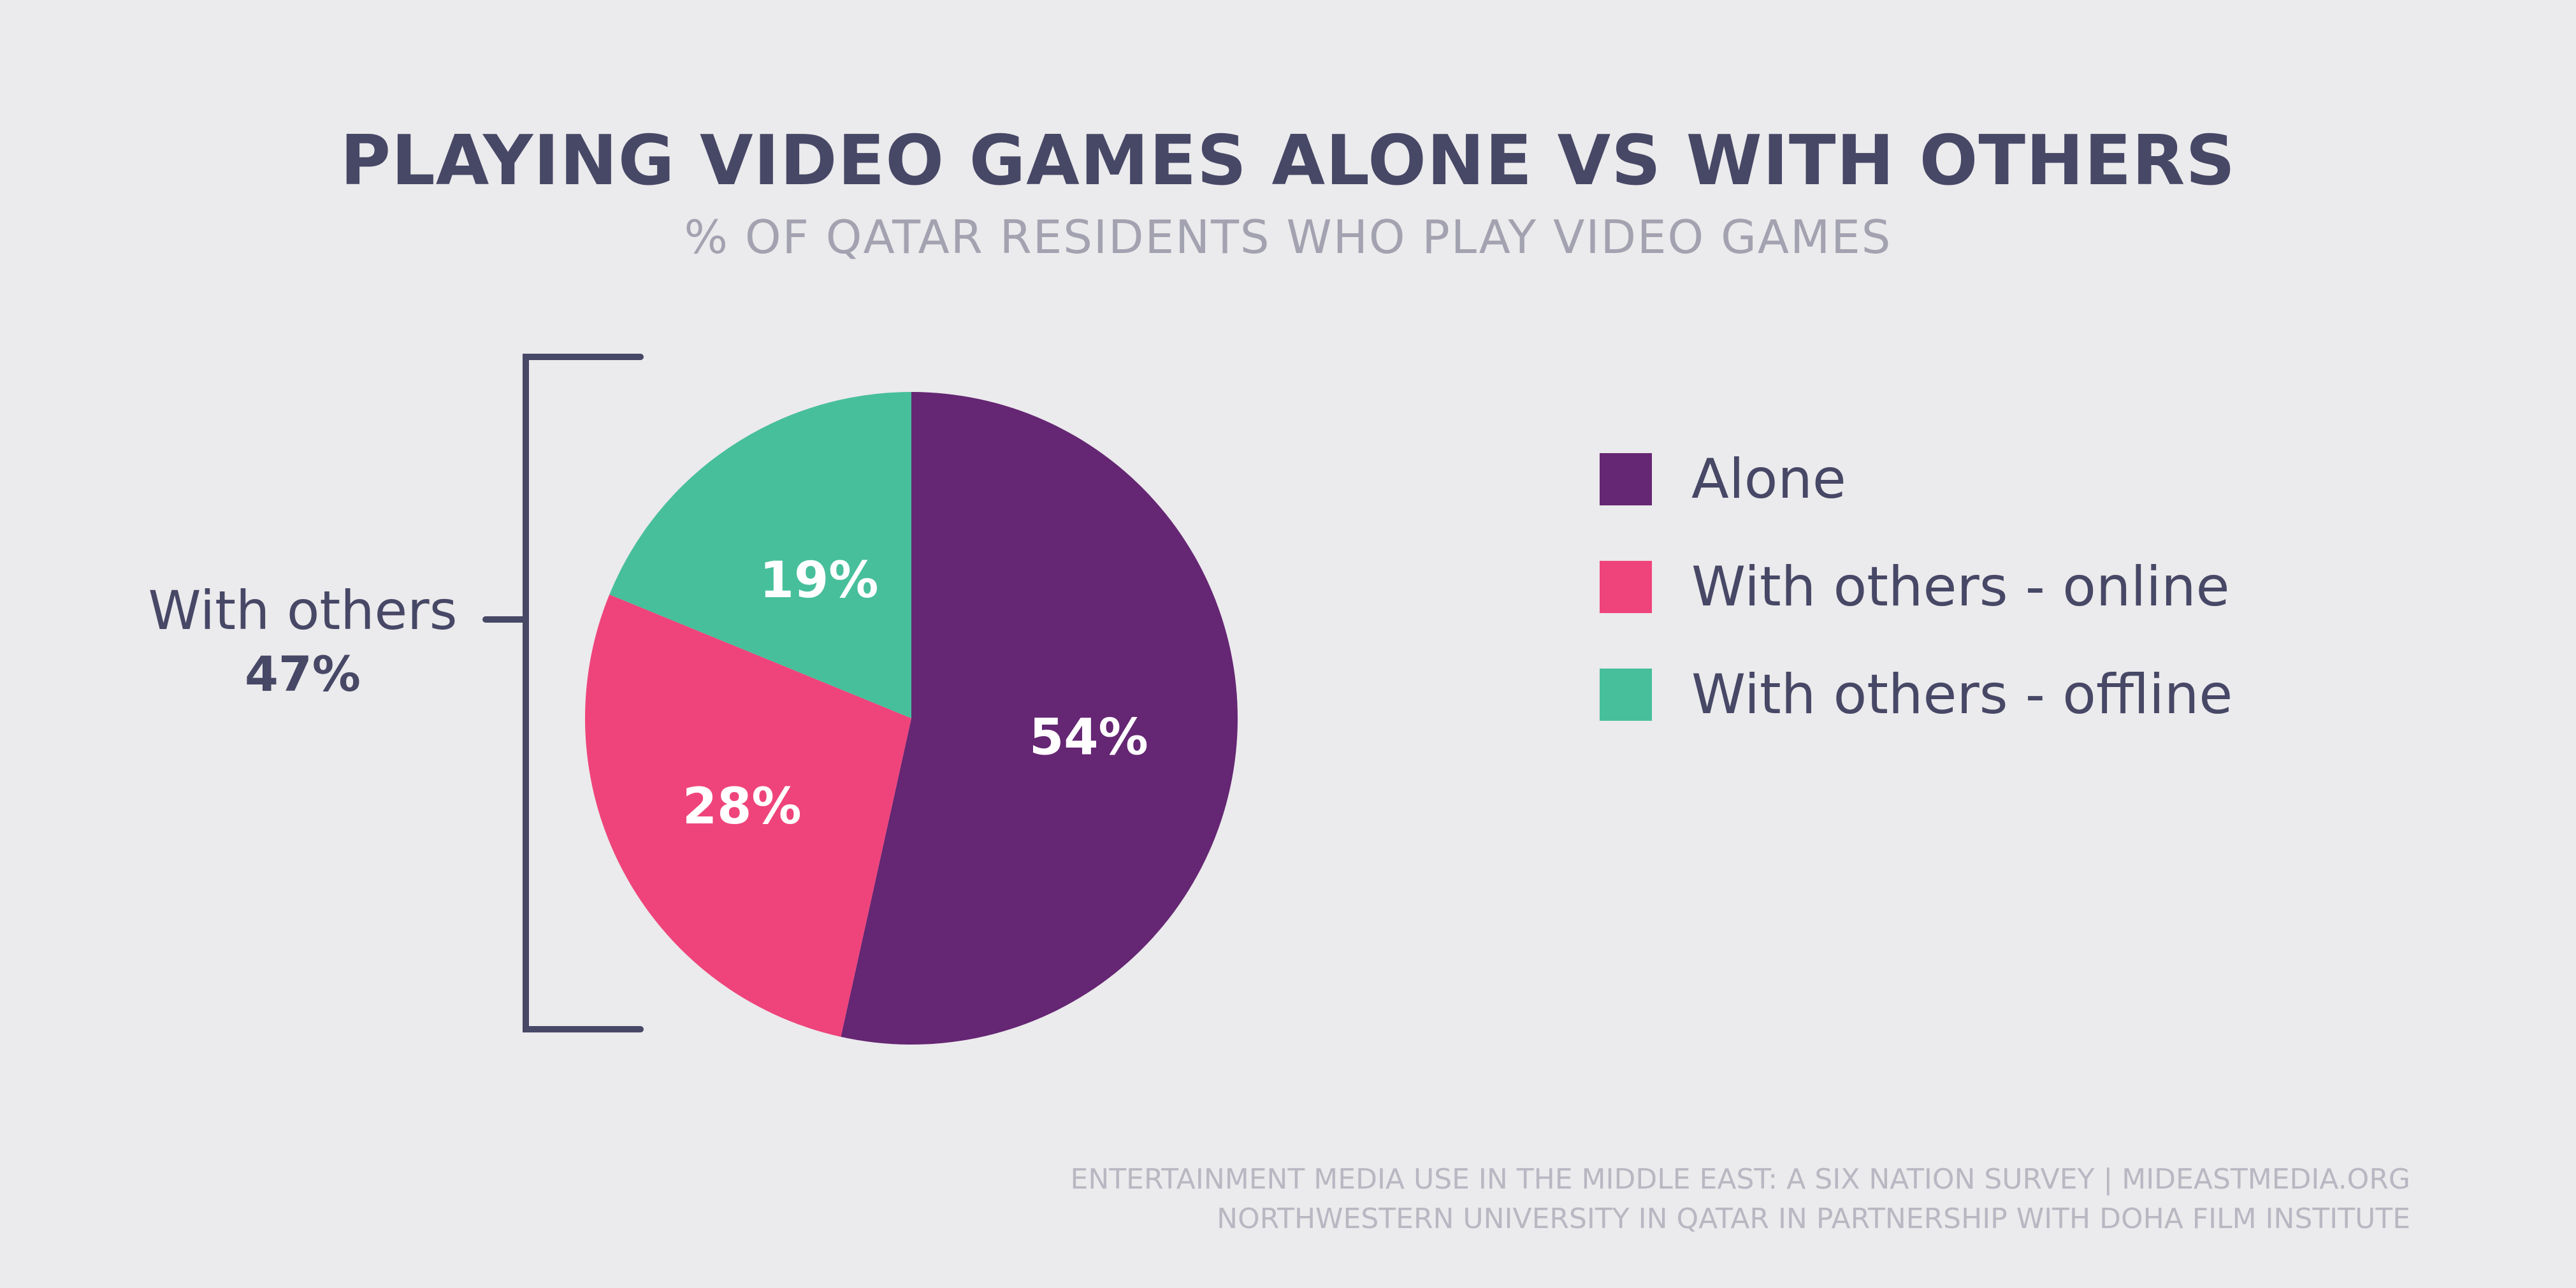 The image size is (2576, 1288). I want to click on legend-item-online: With others - online, so click(1916, 587).